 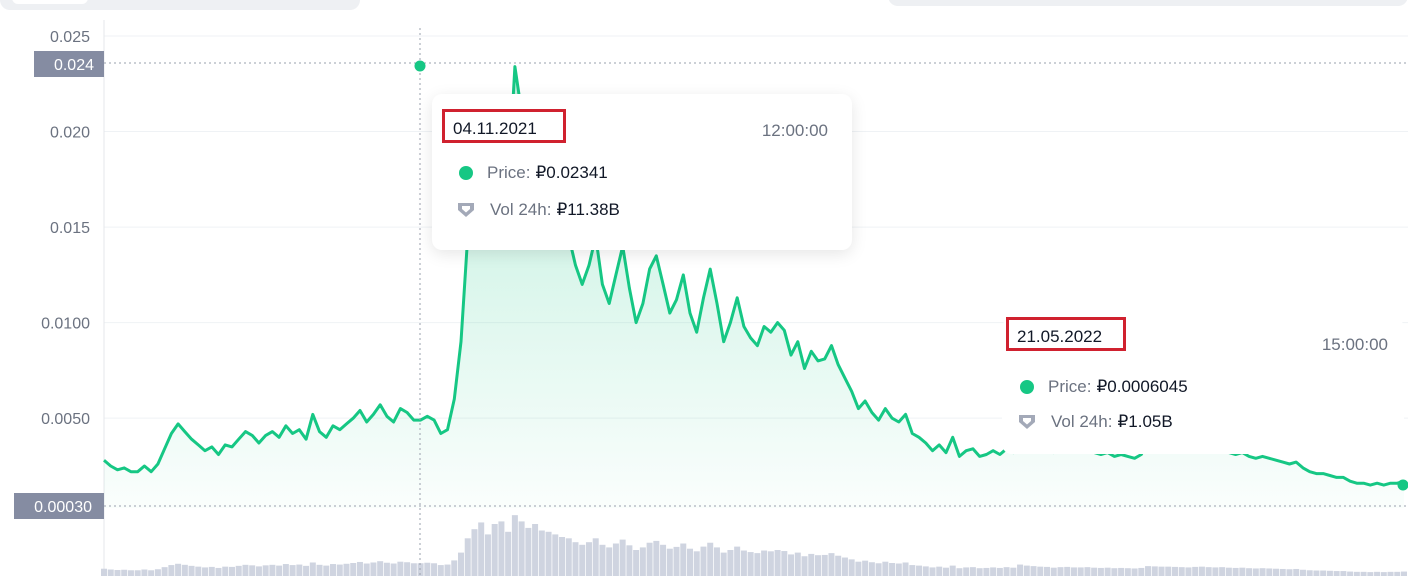 What do you see at coordinates (70, 228) in the screenshot?
I see `y-tick-label: 0.015` at bounding box center [70, 228].